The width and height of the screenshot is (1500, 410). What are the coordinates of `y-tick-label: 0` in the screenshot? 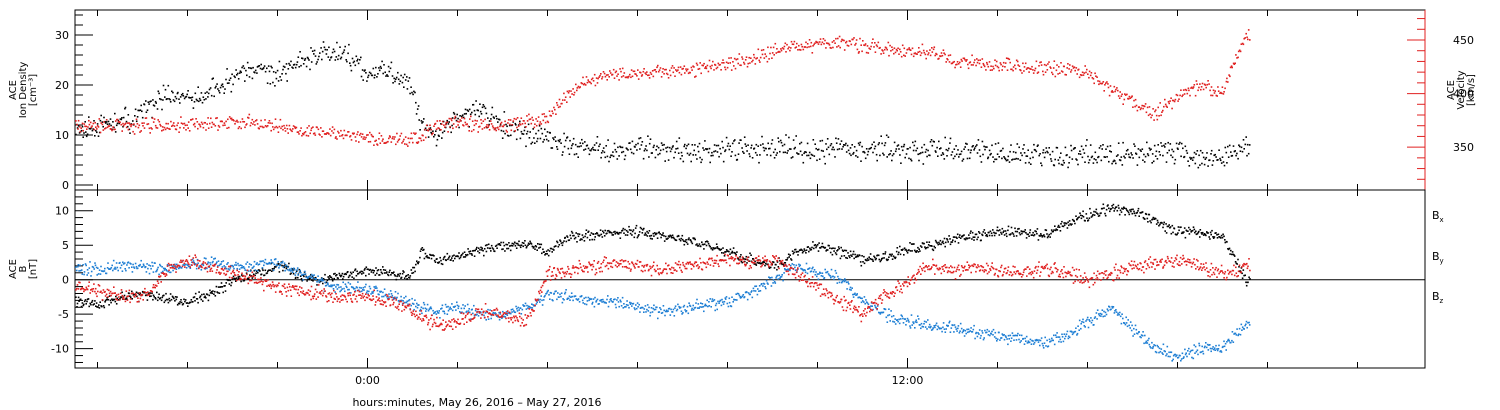 It's located at (65, 185).